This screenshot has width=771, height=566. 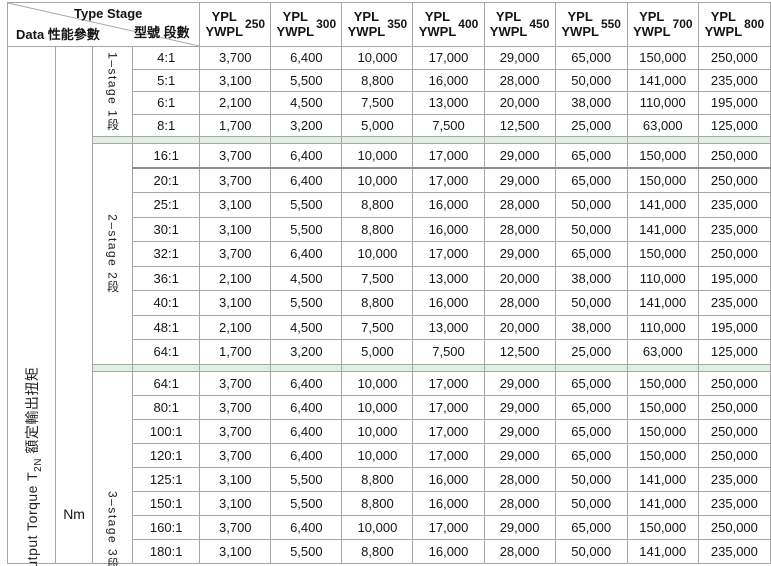 I want to click on ratio-cell: 8:1, so click(x=166, y=125).